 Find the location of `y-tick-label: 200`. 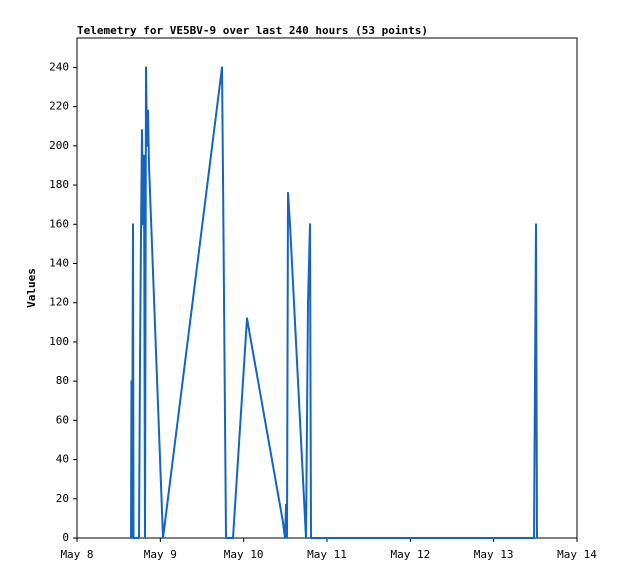

y-tick-label: 200 is located at coordinates (59, 145).